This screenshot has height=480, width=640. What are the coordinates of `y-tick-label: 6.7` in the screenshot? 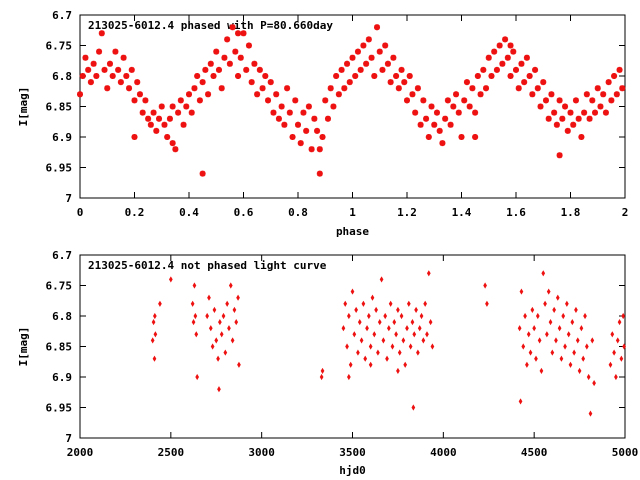 It's located at (62, 255).